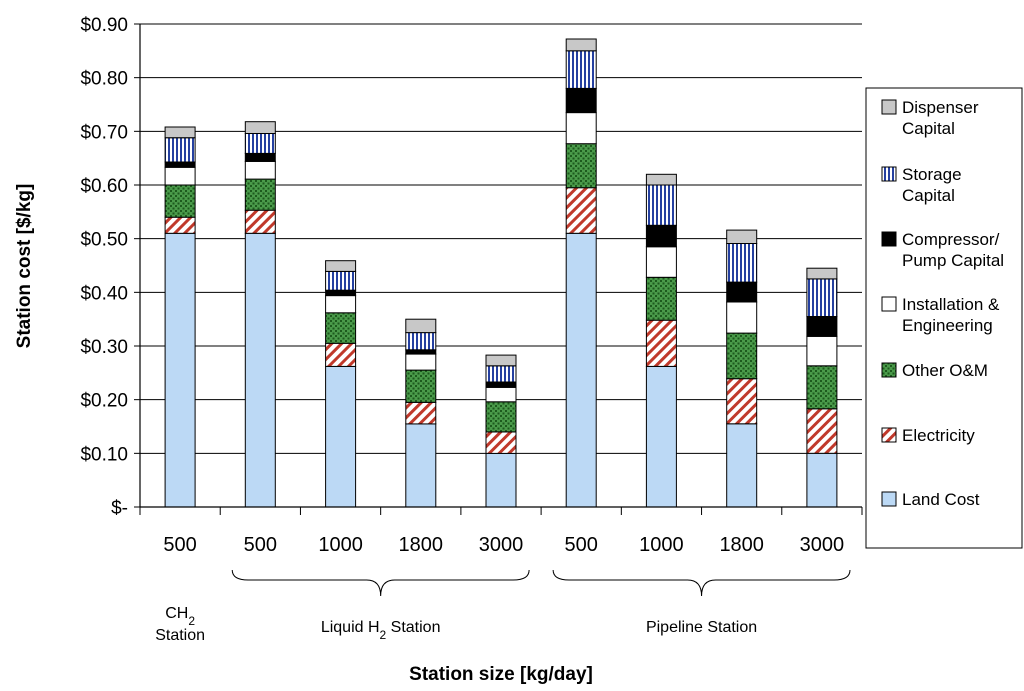 Image resolution: width=1024 pixels, height=691 pixels. What do you see at coordinates (889, 370) in the screenshot?
I see `legend-swatch-om` at bounding box center [889, 370].